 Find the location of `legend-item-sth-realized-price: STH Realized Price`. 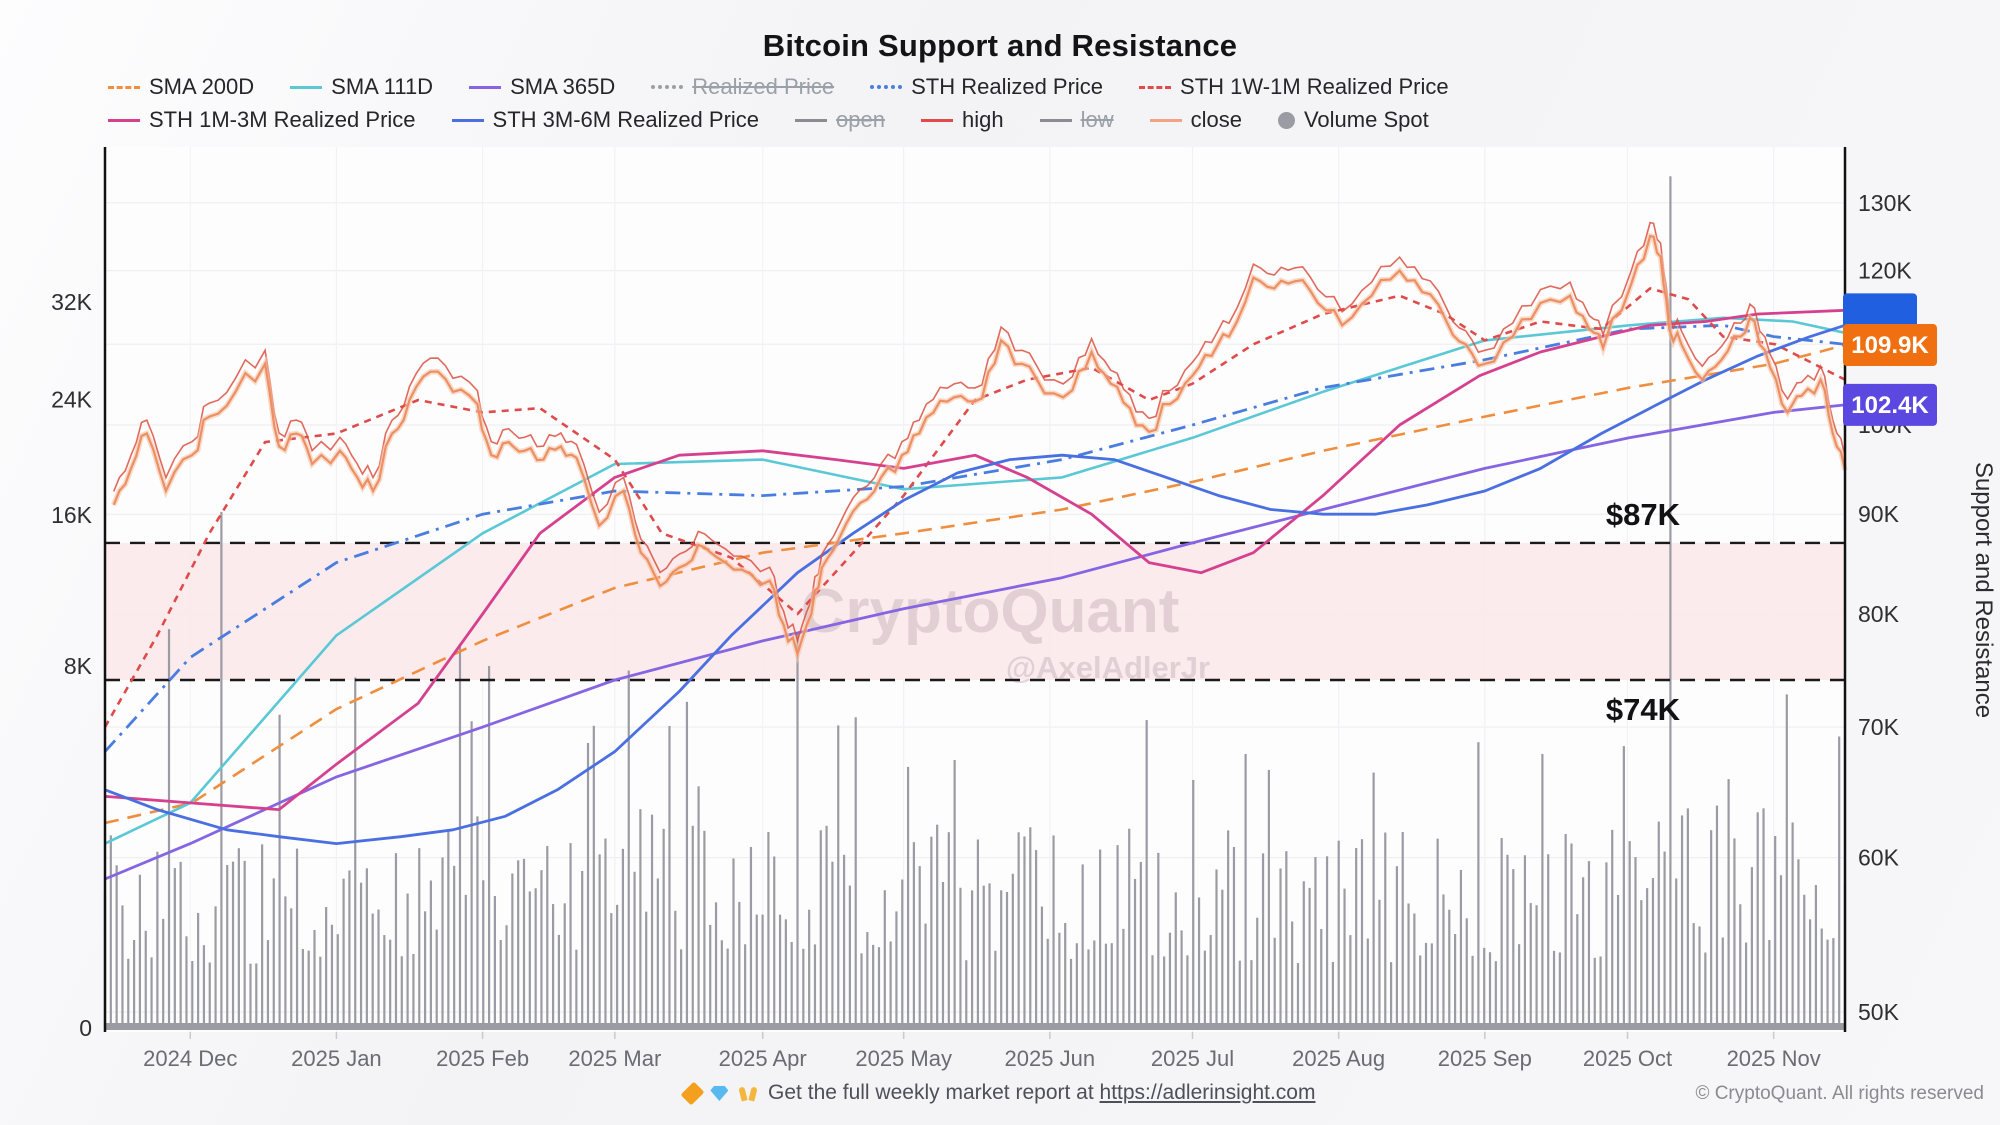

legend-item-sth-realized-price: STH Realized Price is located at coordinates (986, 87).